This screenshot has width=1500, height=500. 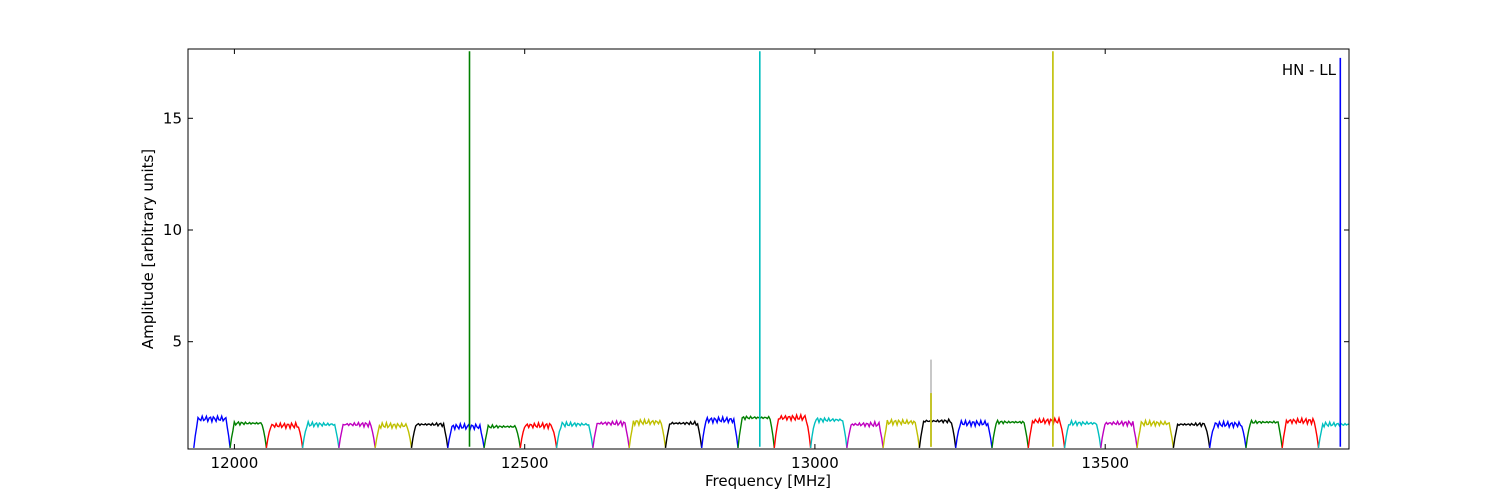 What do you see at coordinates (525, 463) in the screenshot?
I see `x-tick-label: 12500` at bounding box center [525, 463].